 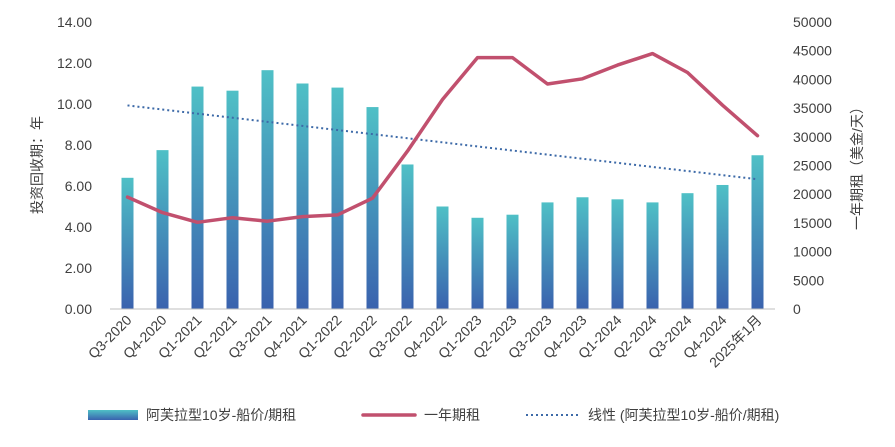 I want to click on right-tick-label: 50000, so click(x=812, y=22).